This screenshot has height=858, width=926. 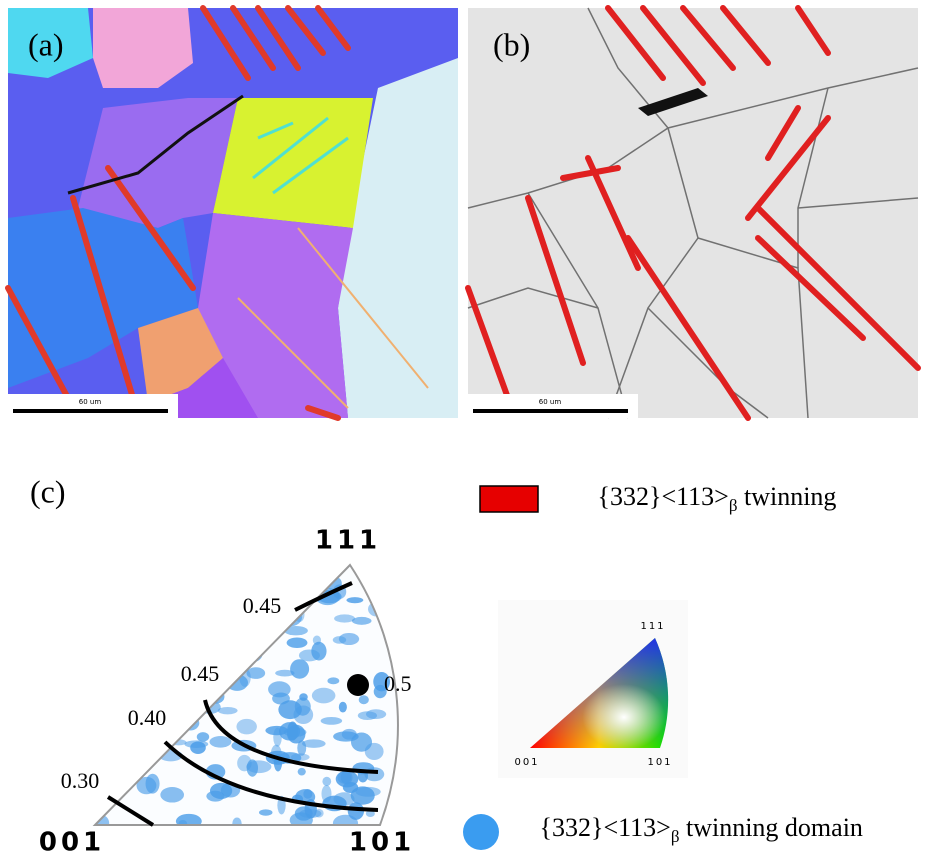 What do you see at coordinates (358, 685) in the screenshot?
I see `marker` at bounding box center [358, 685].